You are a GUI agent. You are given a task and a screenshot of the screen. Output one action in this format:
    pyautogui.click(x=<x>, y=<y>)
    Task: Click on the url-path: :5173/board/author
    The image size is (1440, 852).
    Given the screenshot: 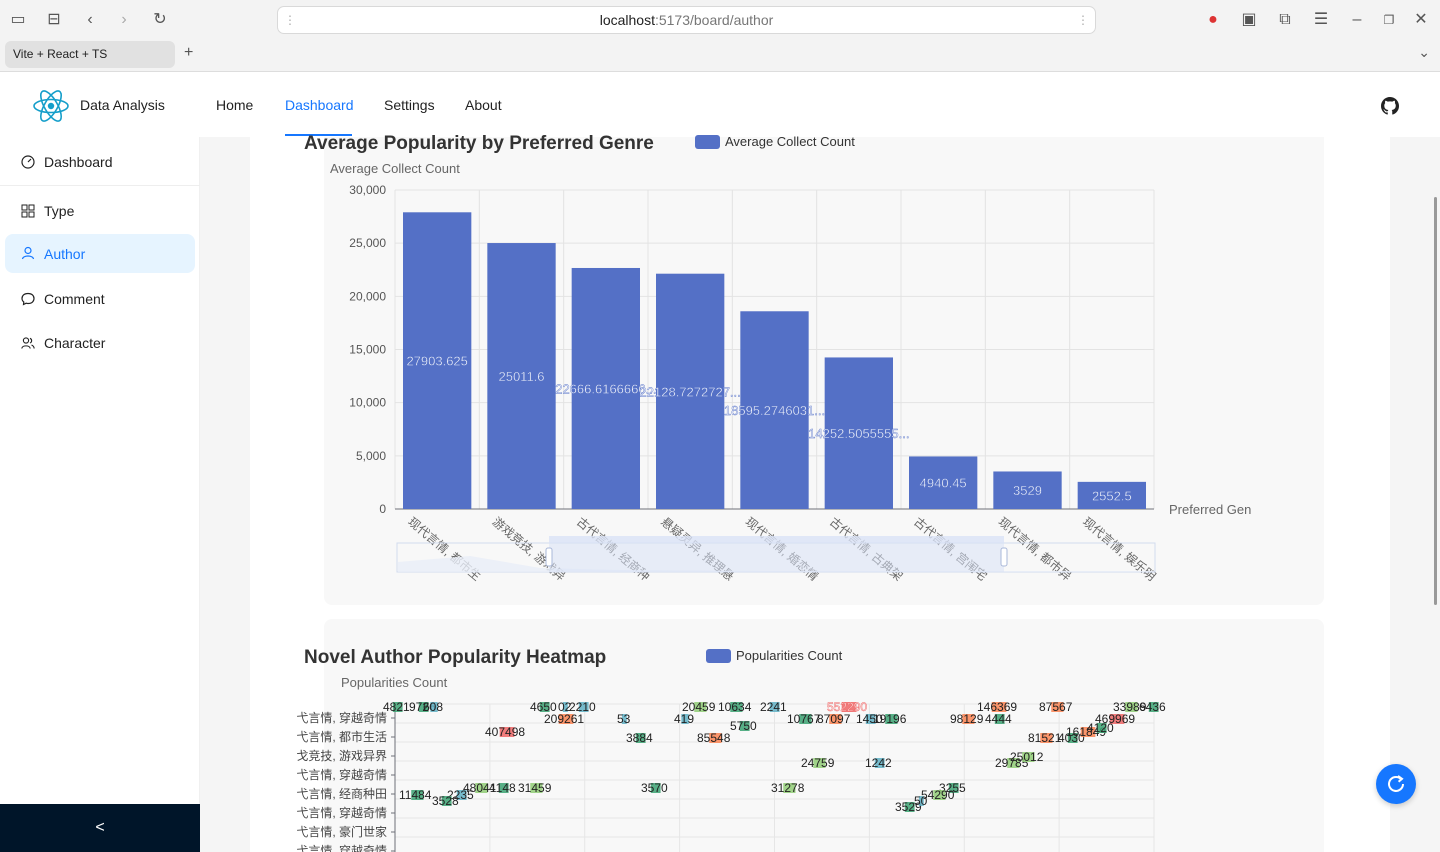 What is the action you would take?
    pyautogui.click(x=714, y=20)
    